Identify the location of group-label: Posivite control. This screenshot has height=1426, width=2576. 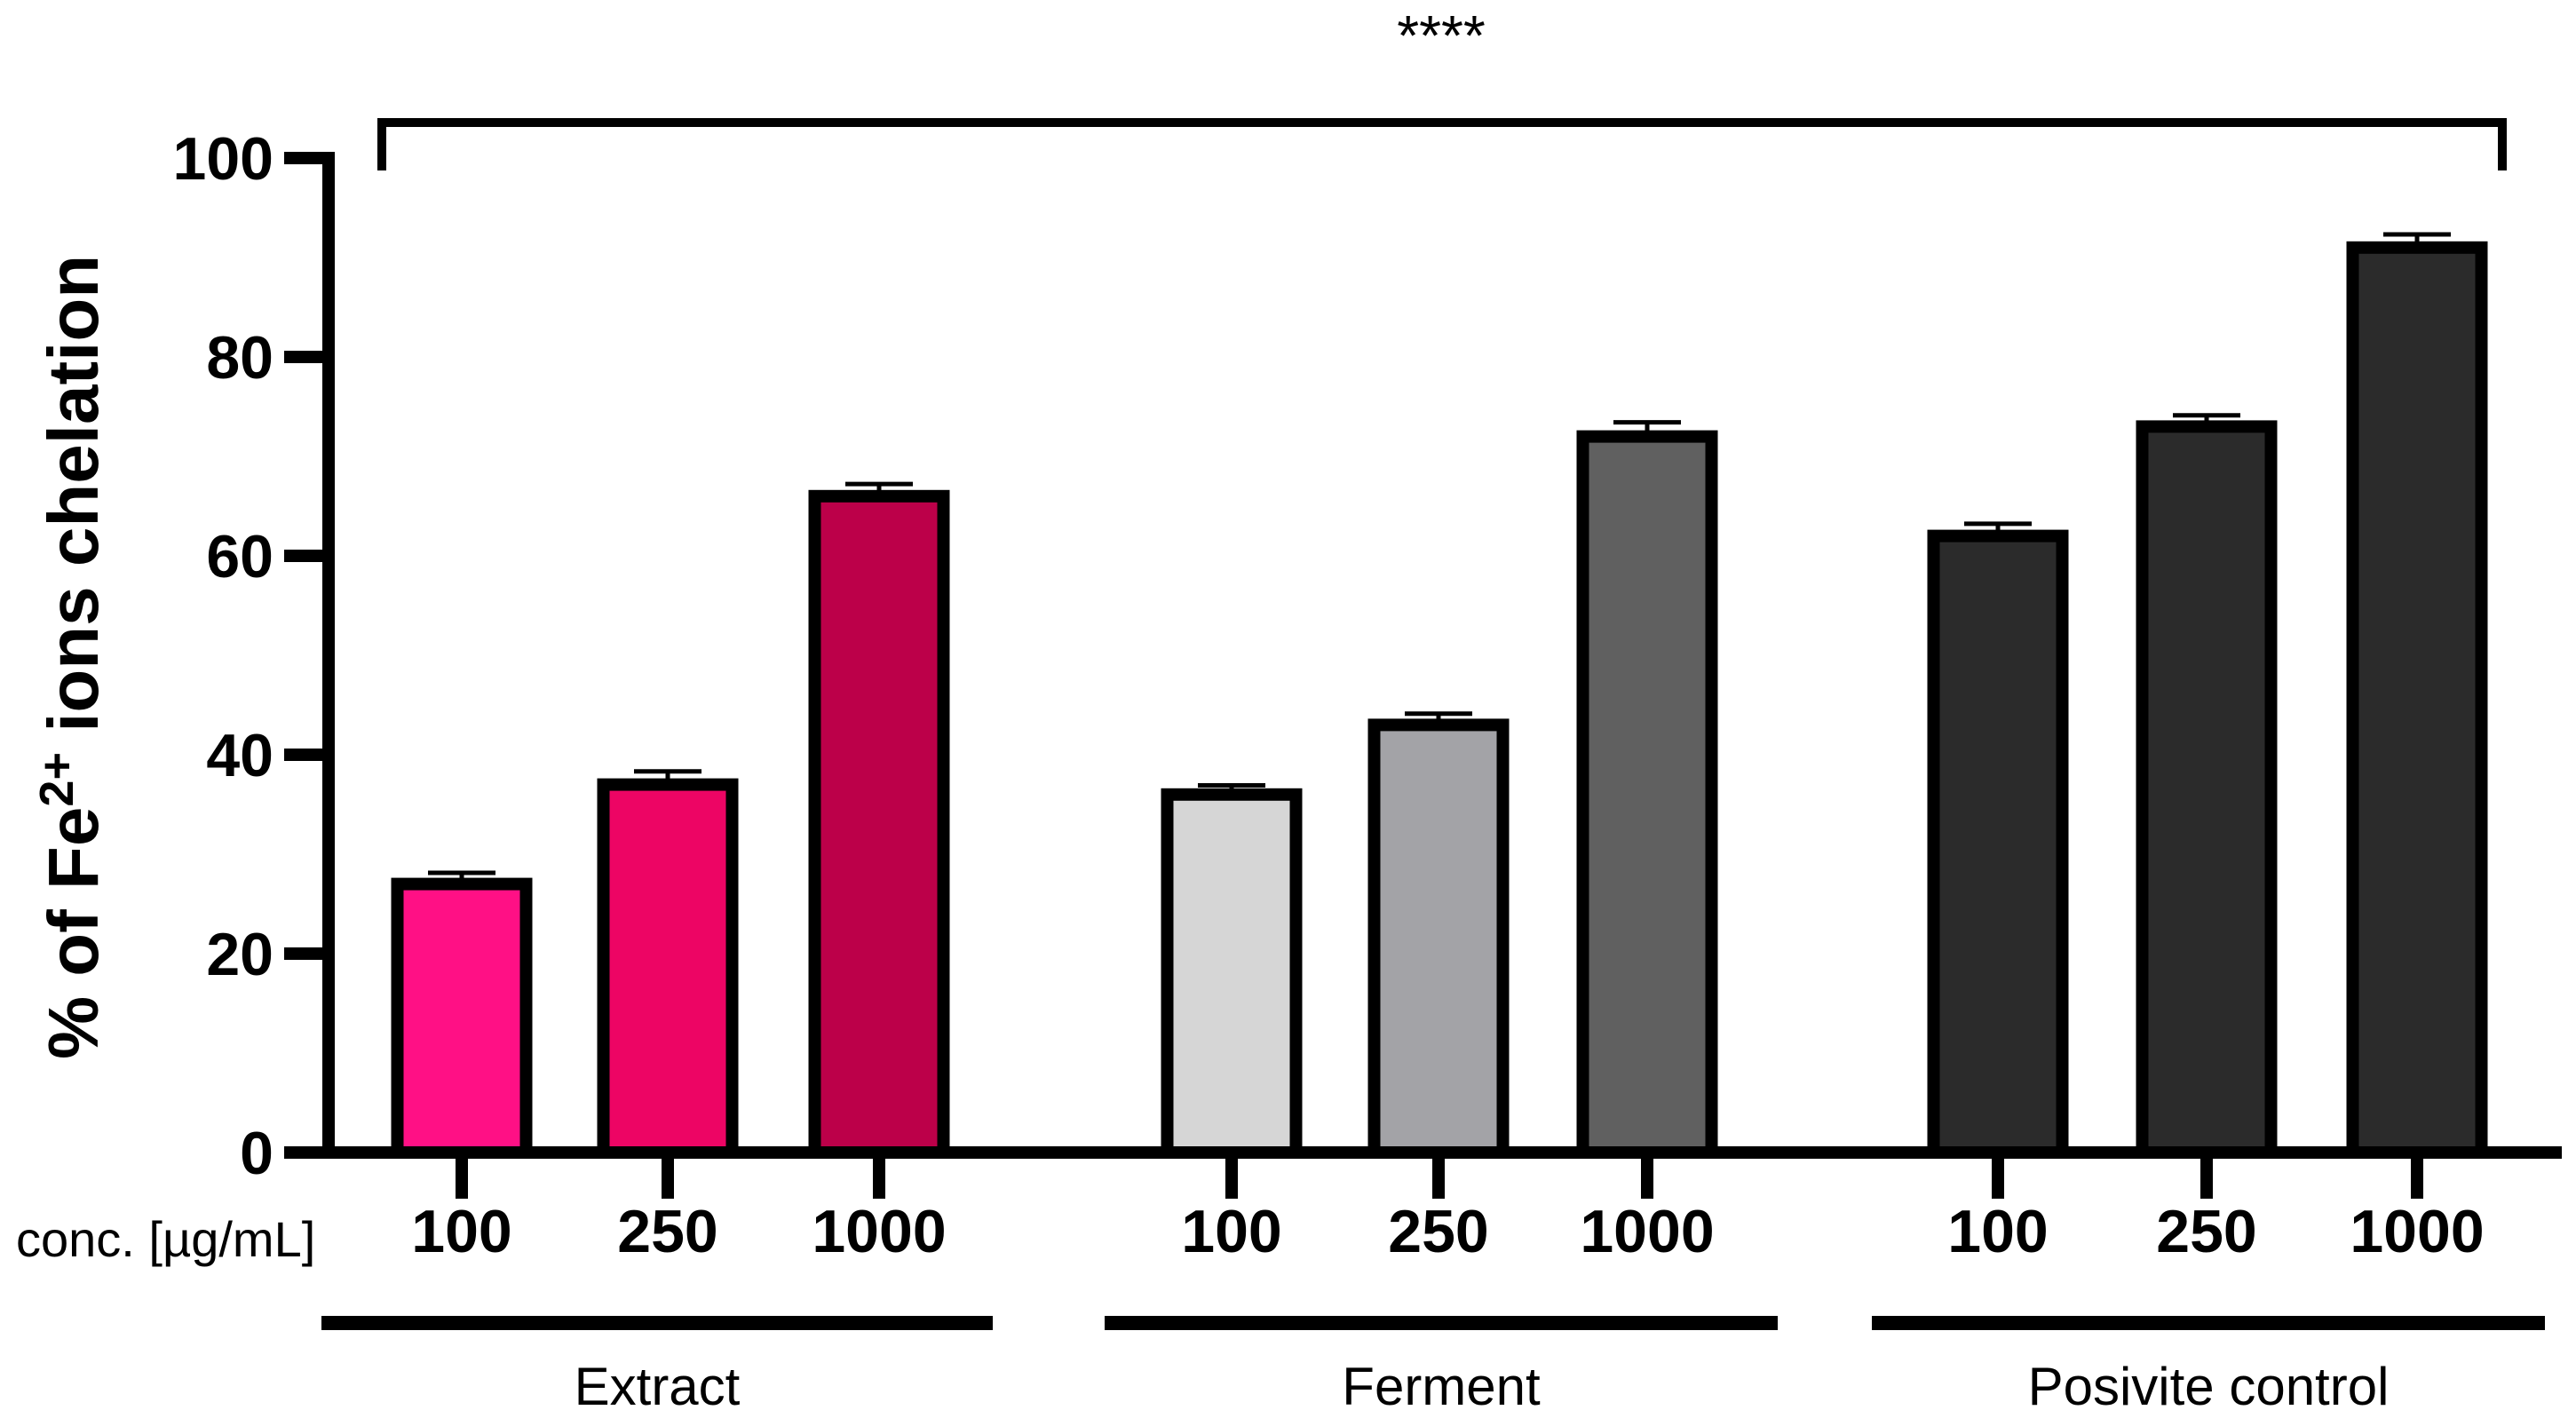
(2209, 1386).